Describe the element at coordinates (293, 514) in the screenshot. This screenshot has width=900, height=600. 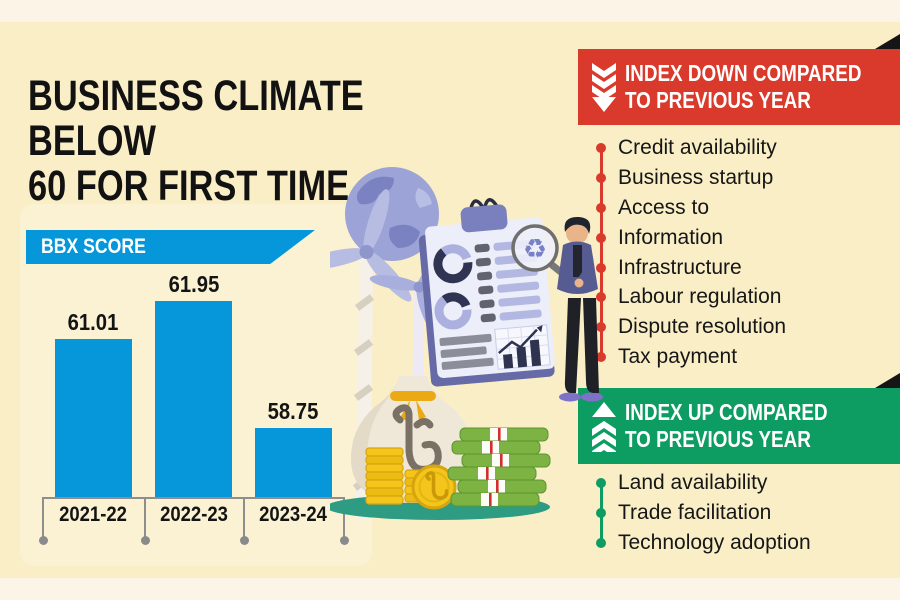
I see `x-axis-label: 2023-24` at that location.